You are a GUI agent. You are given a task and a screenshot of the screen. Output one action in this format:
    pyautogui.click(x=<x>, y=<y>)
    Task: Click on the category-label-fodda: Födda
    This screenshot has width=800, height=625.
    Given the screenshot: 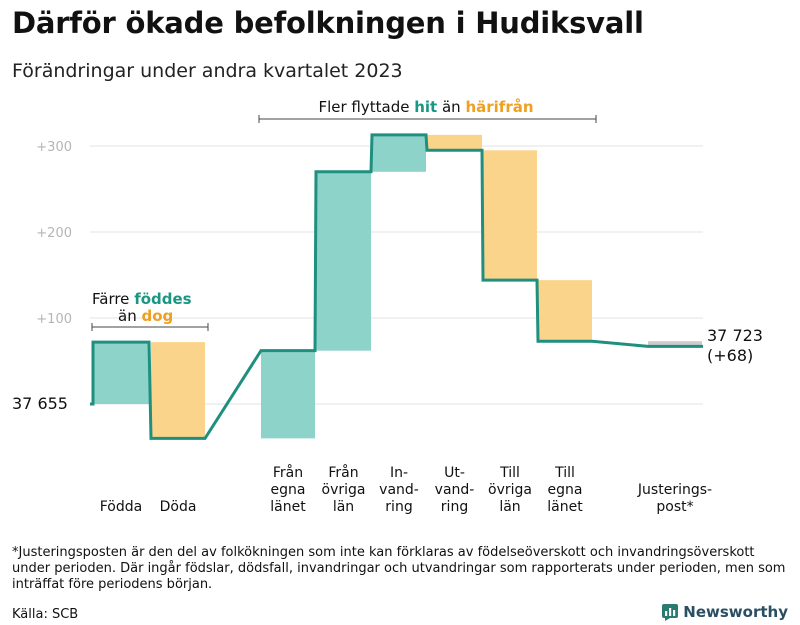 What is the action you would take?
    pyautogui.click(x=121, y=507)
    